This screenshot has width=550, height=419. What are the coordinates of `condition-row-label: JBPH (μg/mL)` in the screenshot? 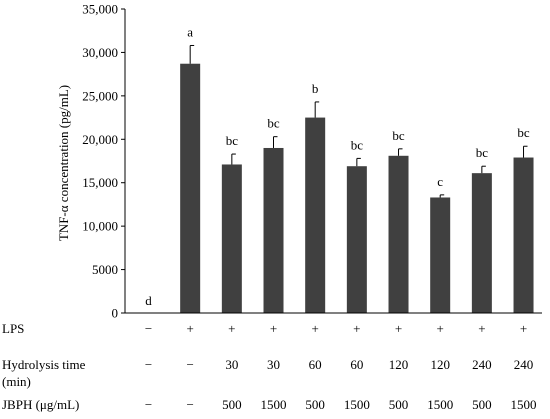 It's located at (40, 404).